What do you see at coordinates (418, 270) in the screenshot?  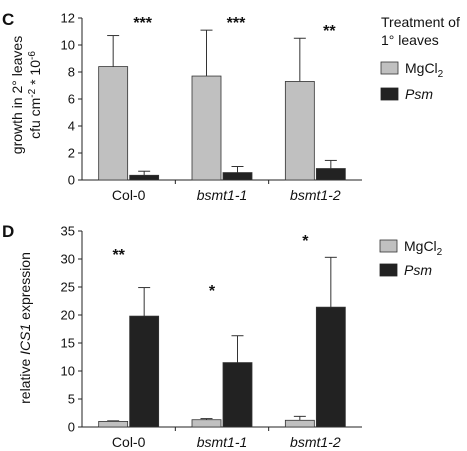 I see `panel-d-legend-label-psm: Psm` at bounding box center [418, 270].